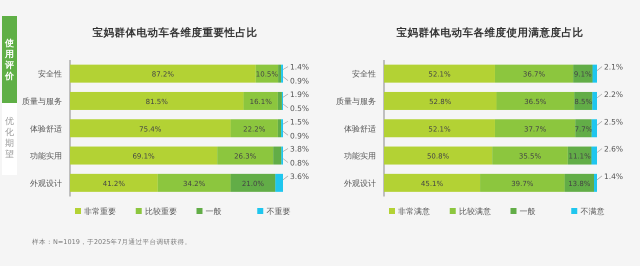 The image size is (640, 266). Describe the element at coordinates (9, 138) in the screenshot. I see `text: 优化期望` at that location.